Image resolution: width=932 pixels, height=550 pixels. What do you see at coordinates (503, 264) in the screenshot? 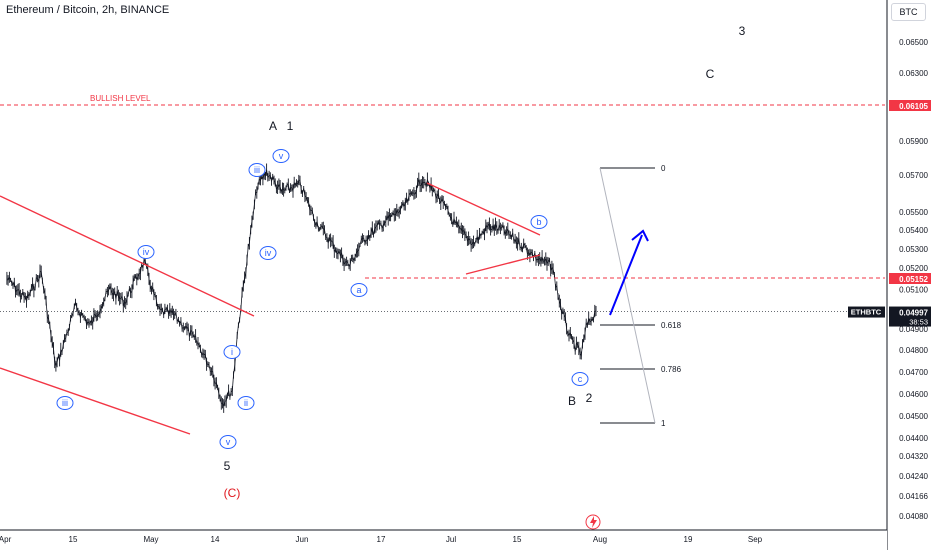
I see `triangle-lower-trendline` at bounding box center [503, 264].